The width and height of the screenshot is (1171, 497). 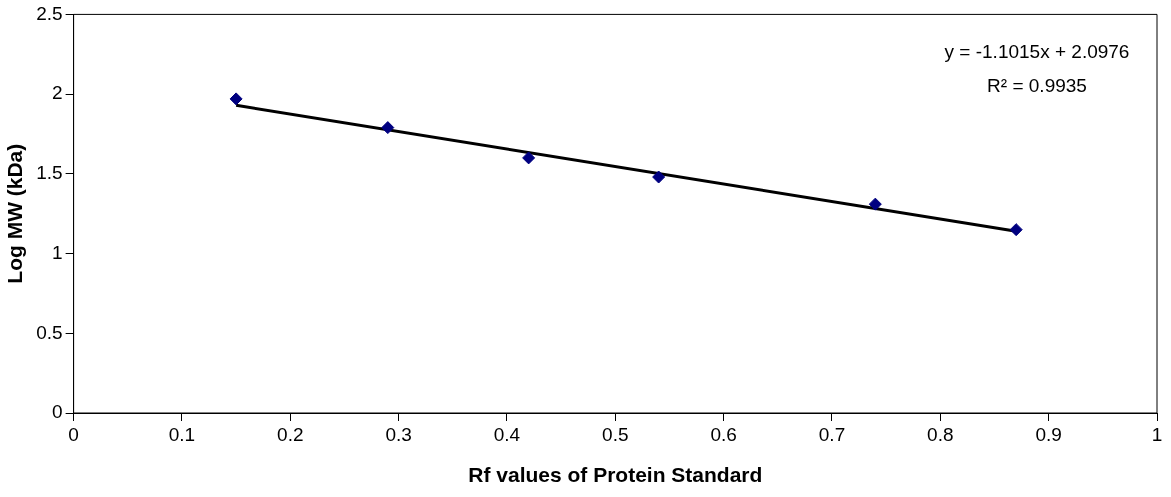 I want to click on y-tick-label: 0, so click(x=57, y=412).